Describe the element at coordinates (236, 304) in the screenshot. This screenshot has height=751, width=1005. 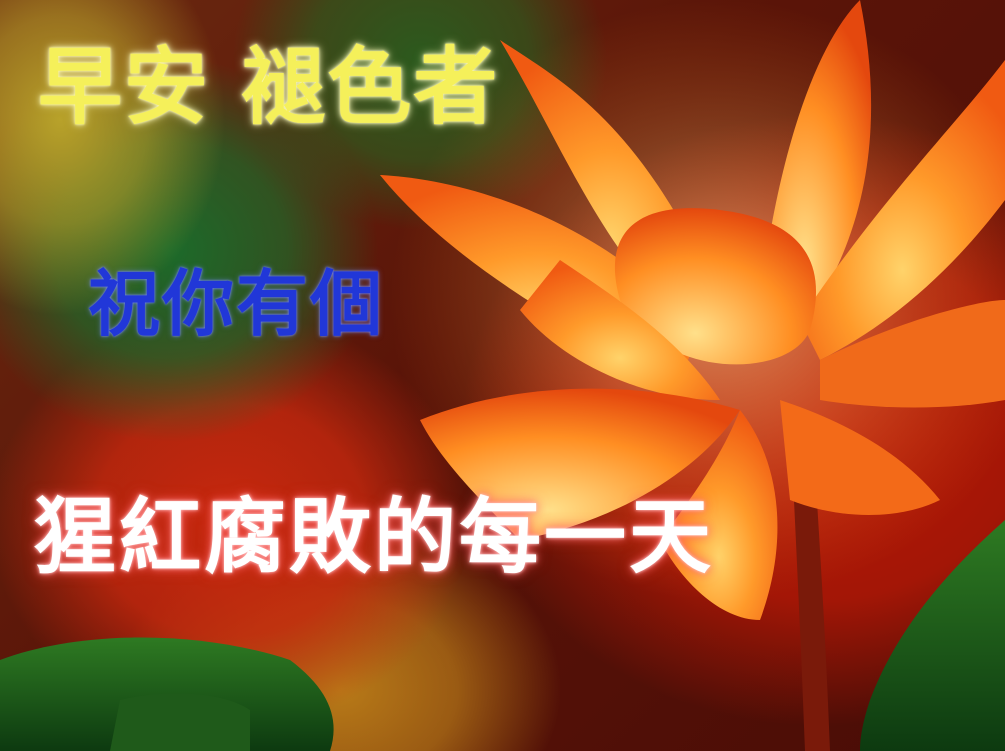
I see `greeting-subtitle: 祝你有個` at that location.